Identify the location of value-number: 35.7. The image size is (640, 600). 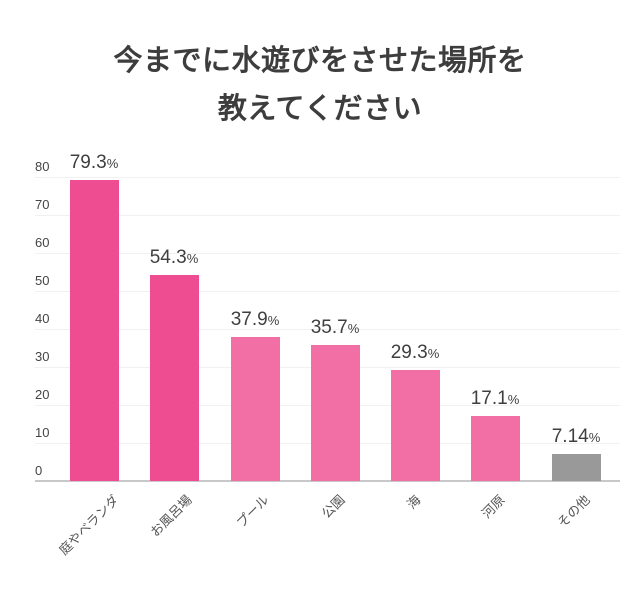
(329, 327).